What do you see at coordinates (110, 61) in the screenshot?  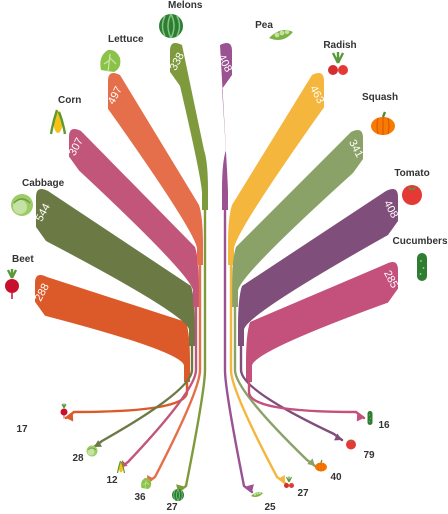 I see `lettuce-icon` at bounding box center [110, 61].